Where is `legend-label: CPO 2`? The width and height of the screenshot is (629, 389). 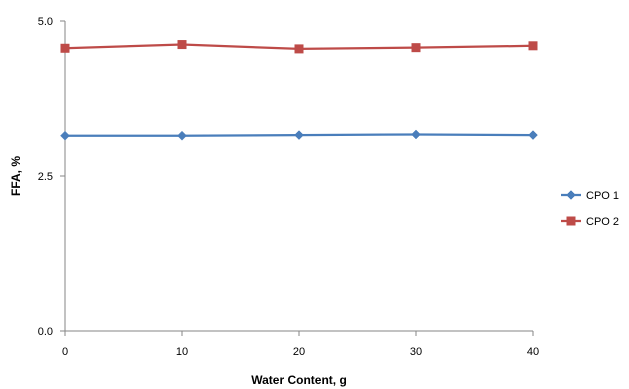 legend-label: CPO 2 is located at coordinates (602, 222).